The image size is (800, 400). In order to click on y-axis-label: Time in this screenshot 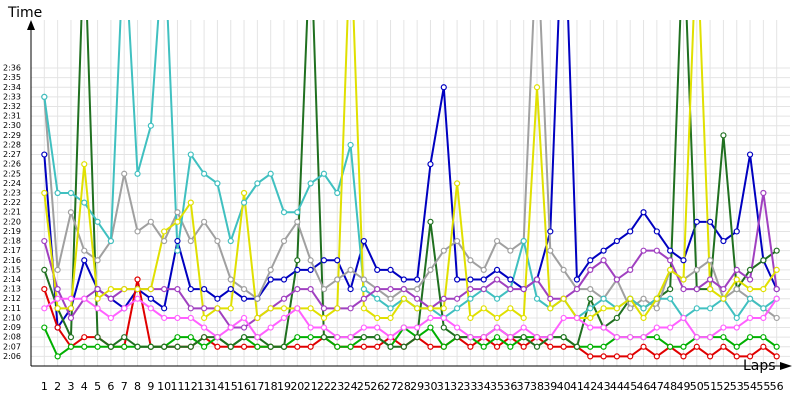, I will do `click(24, 13)`.